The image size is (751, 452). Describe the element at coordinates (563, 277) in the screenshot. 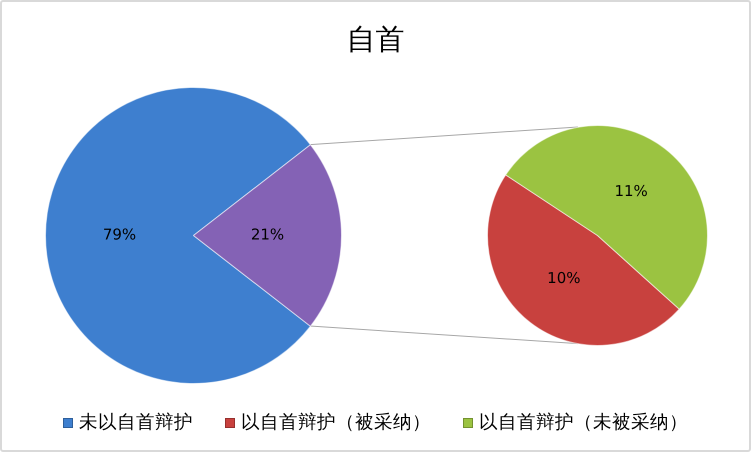

I see `data-label: 10%` at that location.